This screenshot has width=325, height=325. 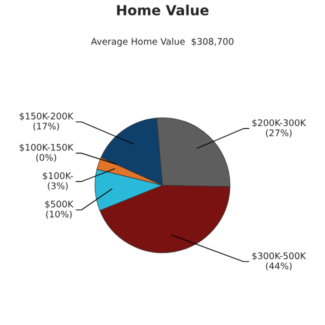 What do you see at coordinates (47, 148) in the screenshot?
I see `category-label: $100K-150K` at bounding box center [47, 148].